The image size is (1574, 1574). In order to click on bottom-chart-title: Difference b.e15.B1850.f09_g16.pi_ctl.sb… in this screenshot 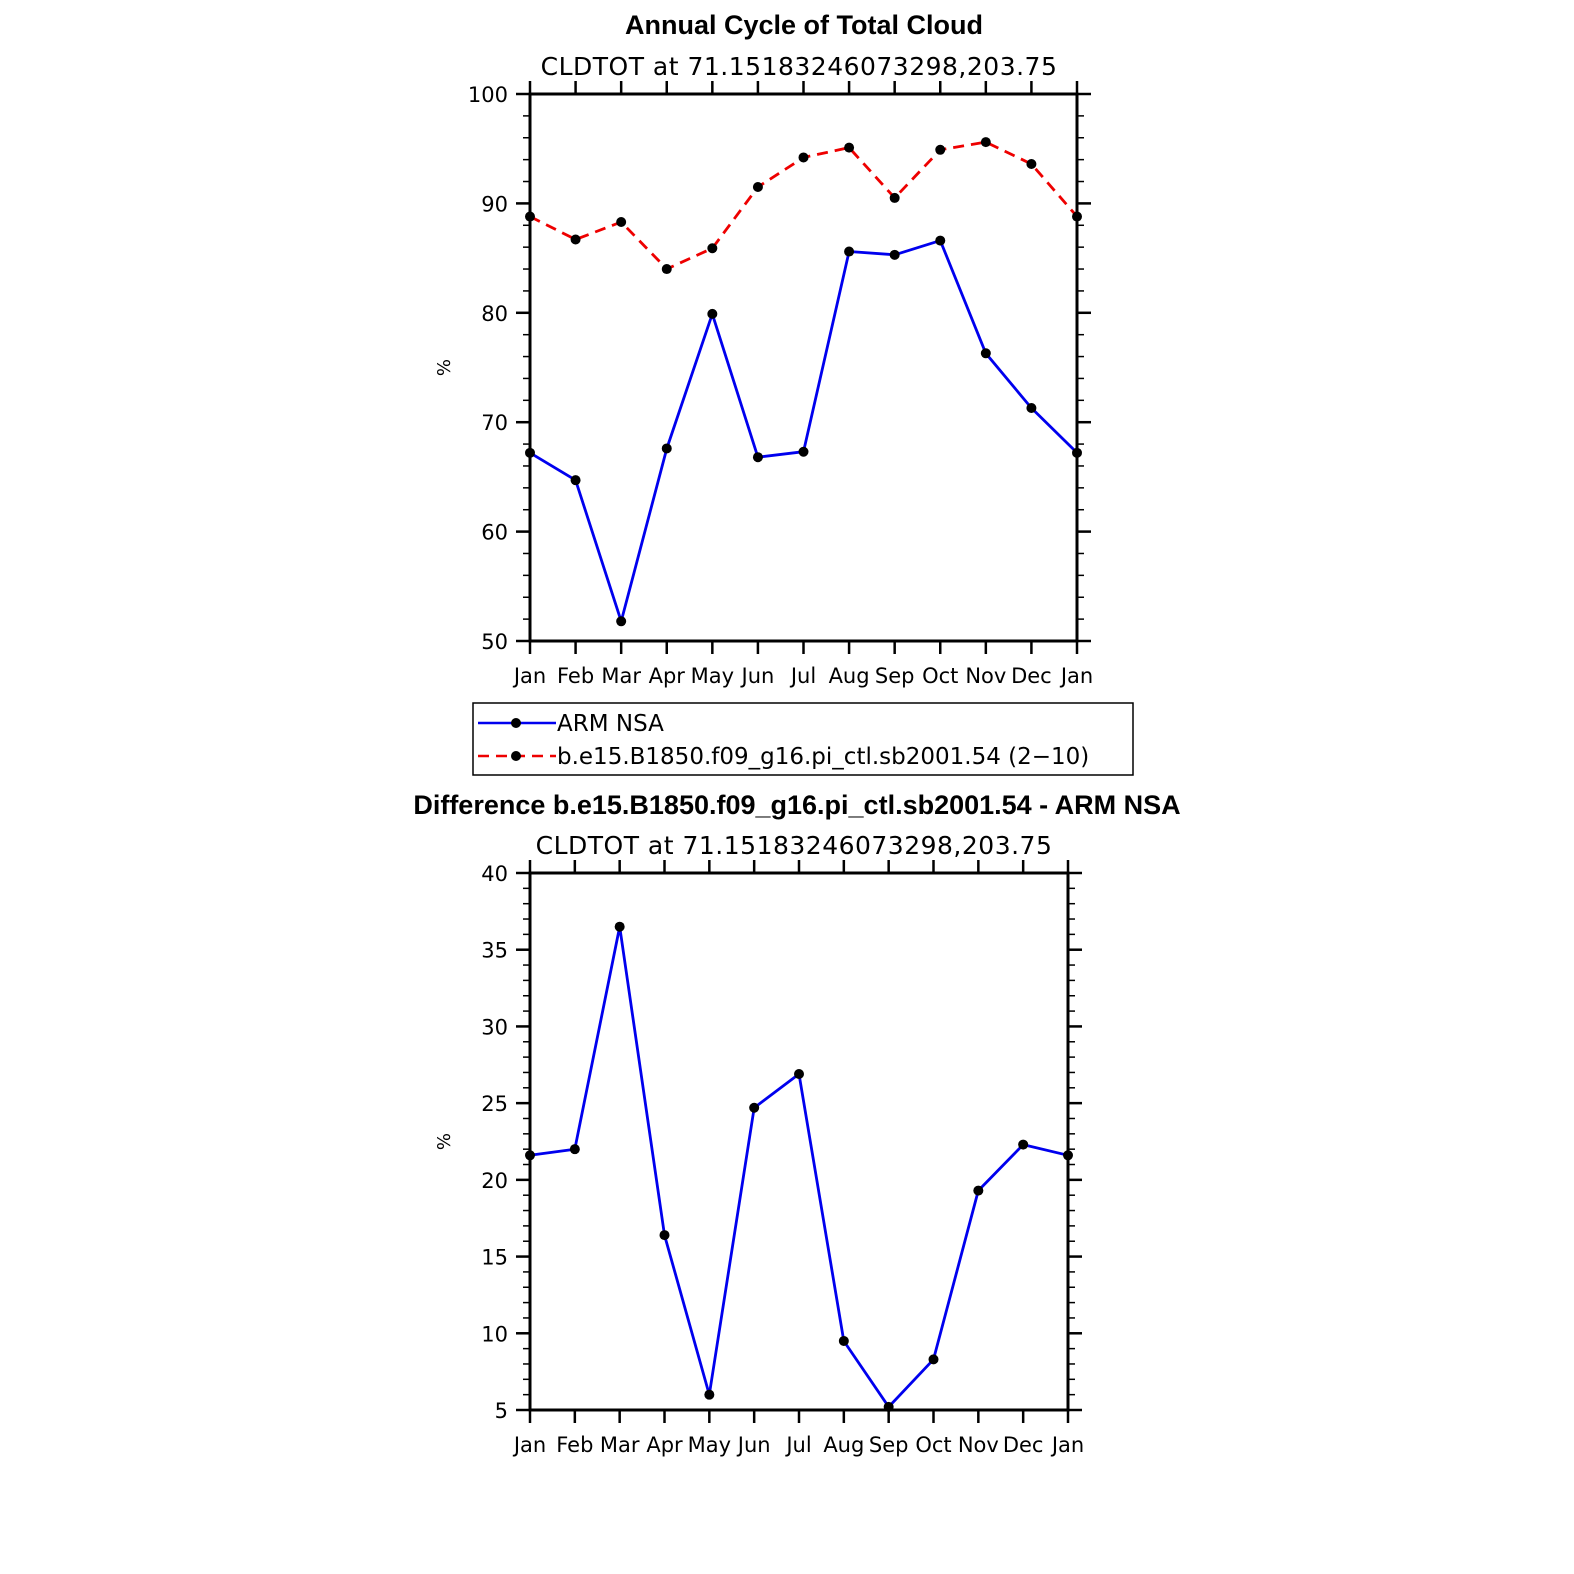, I will do `click(796, 805)`.